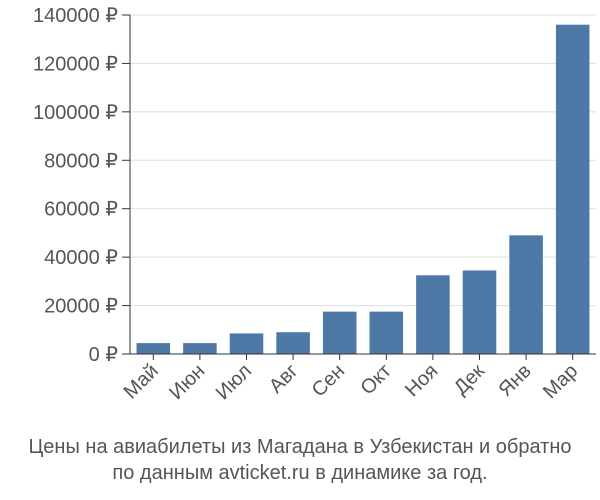 This screenshot has height=500, width=600. I want to click on x-tick-label: Окт, so click(375, 379).